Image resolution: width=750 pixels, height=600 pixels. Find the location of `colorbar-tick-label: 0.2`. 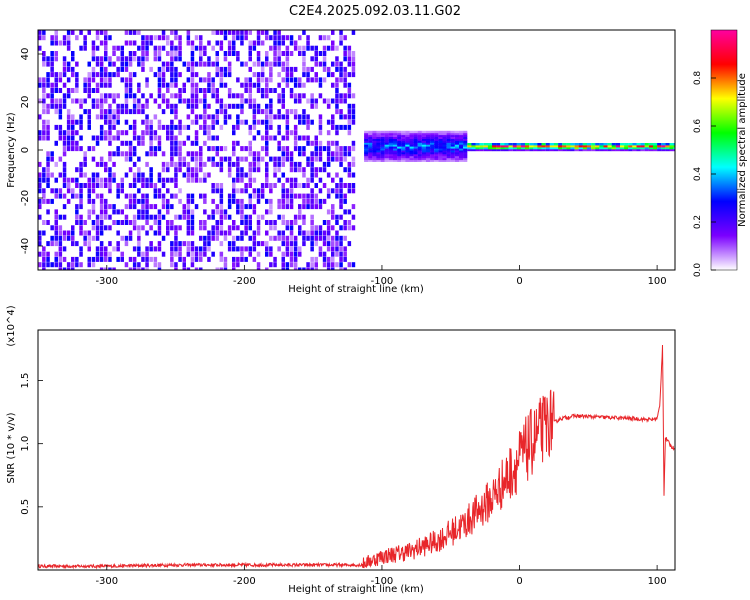

colorbar-tick-label: 0.2 is located at coordinates (698, 222).